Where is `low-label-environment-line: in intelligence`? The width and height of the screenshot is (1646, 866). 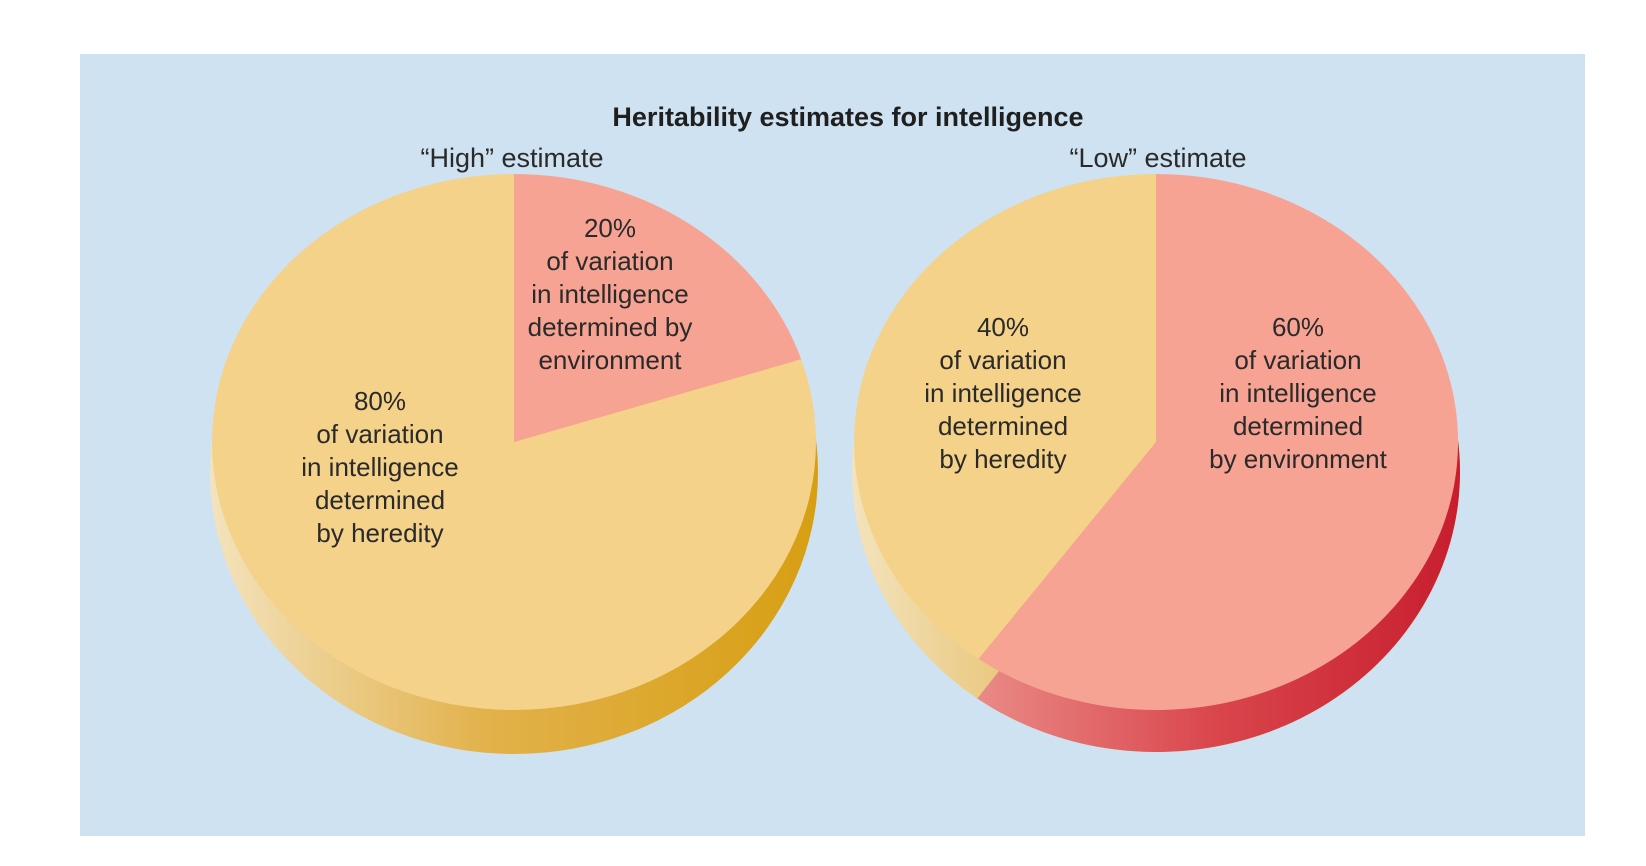
low-label-environment-line: in intelligence is located at coordinates (1298, 393).